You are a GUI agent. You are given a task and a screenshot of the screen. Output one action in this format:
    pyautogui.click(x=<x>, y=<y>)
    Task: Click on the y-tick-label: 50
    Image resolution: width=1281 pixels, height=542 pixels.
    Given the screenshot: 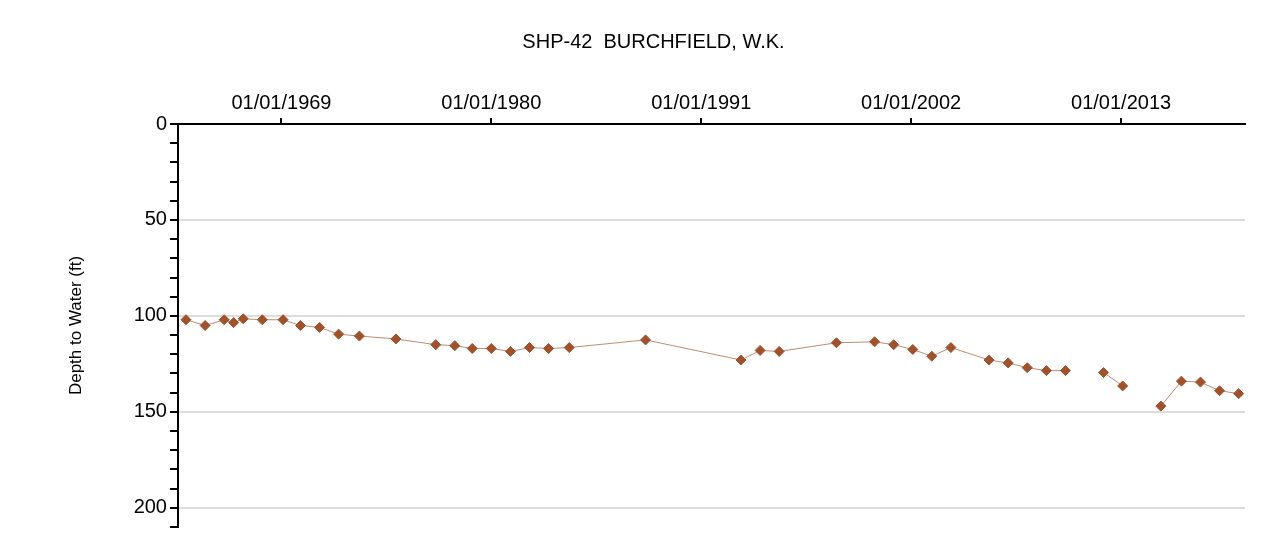 What is the action you would take?
    pyautogui.click(x=155, y=218)
    